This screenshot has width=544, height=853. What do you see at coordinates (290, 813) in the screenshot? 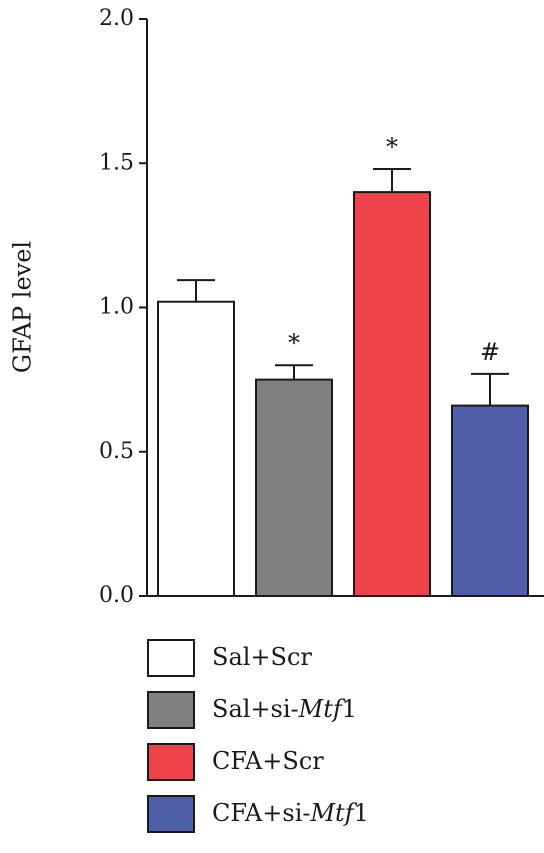
I see `legend-label: CFA+si-Mtf1` at bounding box center [290, 813].